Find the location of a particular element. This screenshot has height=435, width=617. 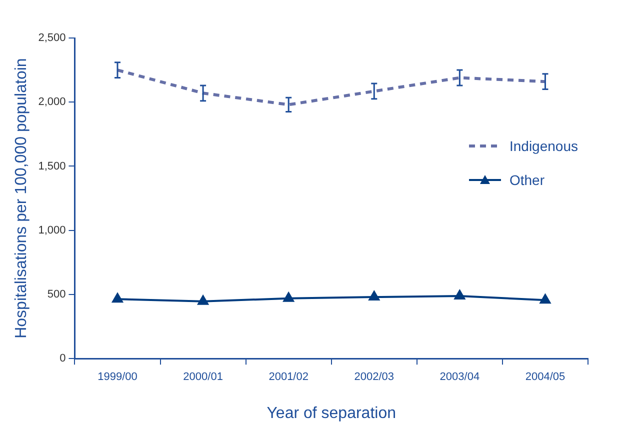

legend-label: Other is located at coordinates (526, 180).